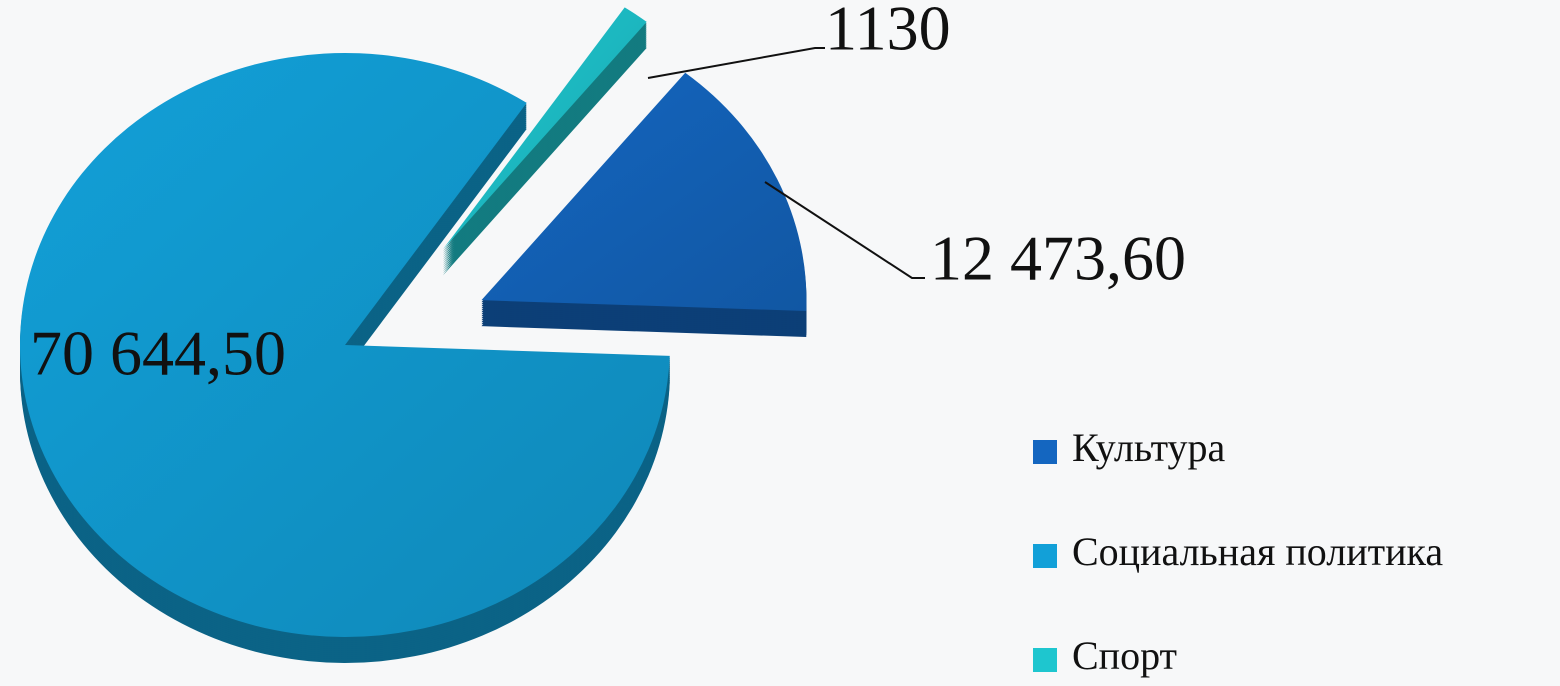  I want to click on legend-label: Спорт, so click(1124, 655).